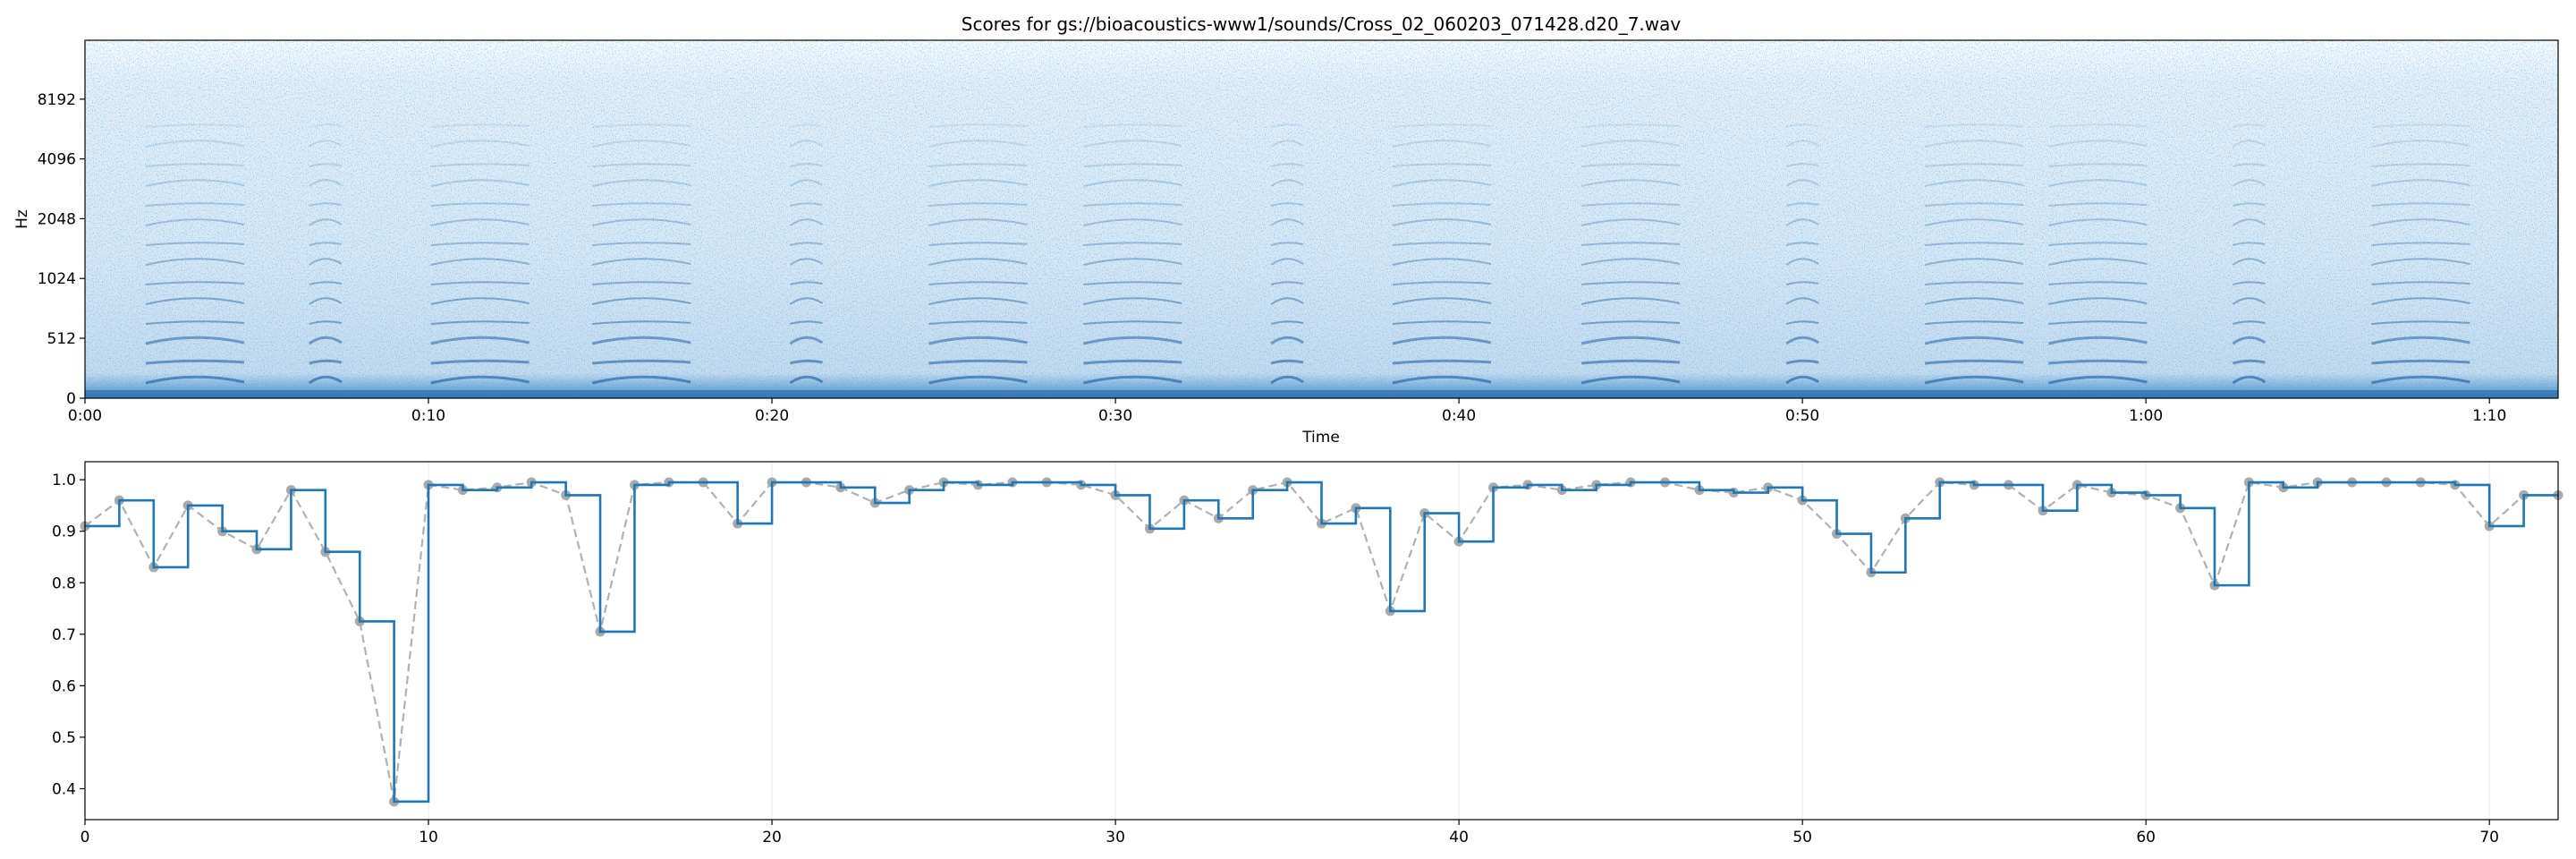 The image size is (2576, 859). What do you see at coordinates (61, 249) in the screenshot?
I see `spectrogram-y-ticks: 0 512 1024 2048 4096 8192` at bounding box center [61, 249].